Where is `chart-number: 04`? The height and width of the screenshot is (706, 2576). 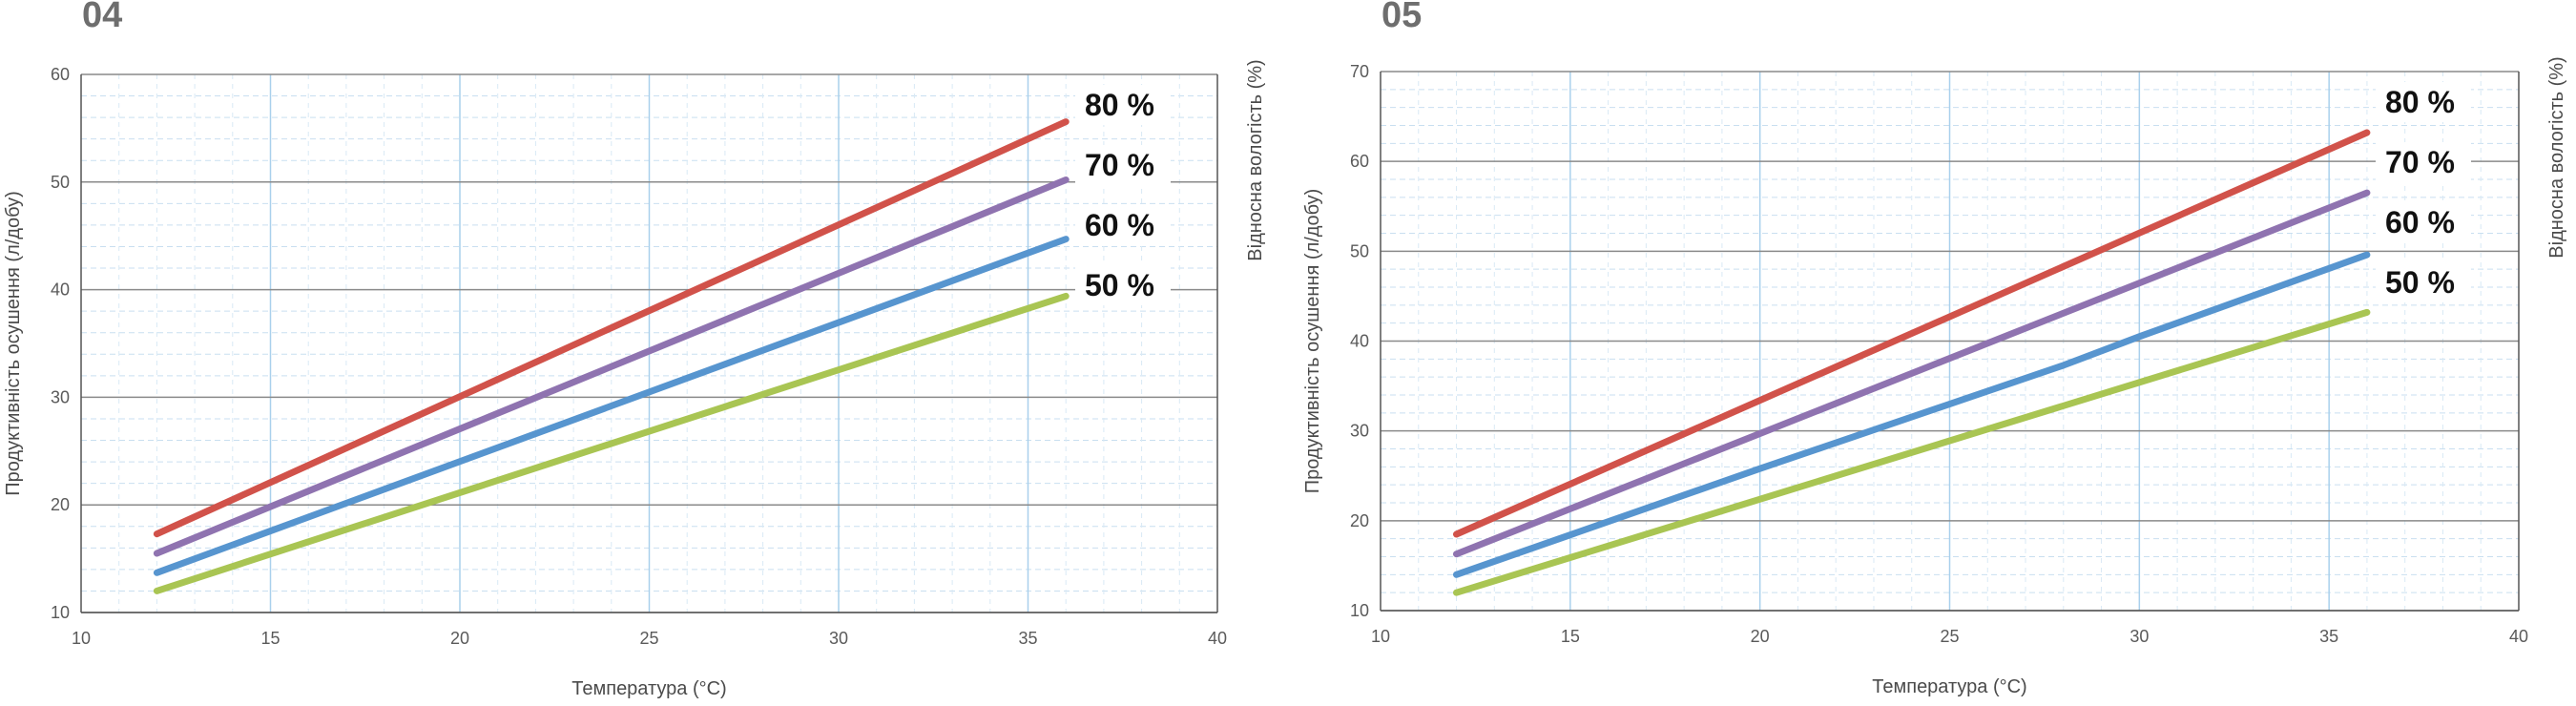
chart-number: 04 is located at coordinates (102, 18).